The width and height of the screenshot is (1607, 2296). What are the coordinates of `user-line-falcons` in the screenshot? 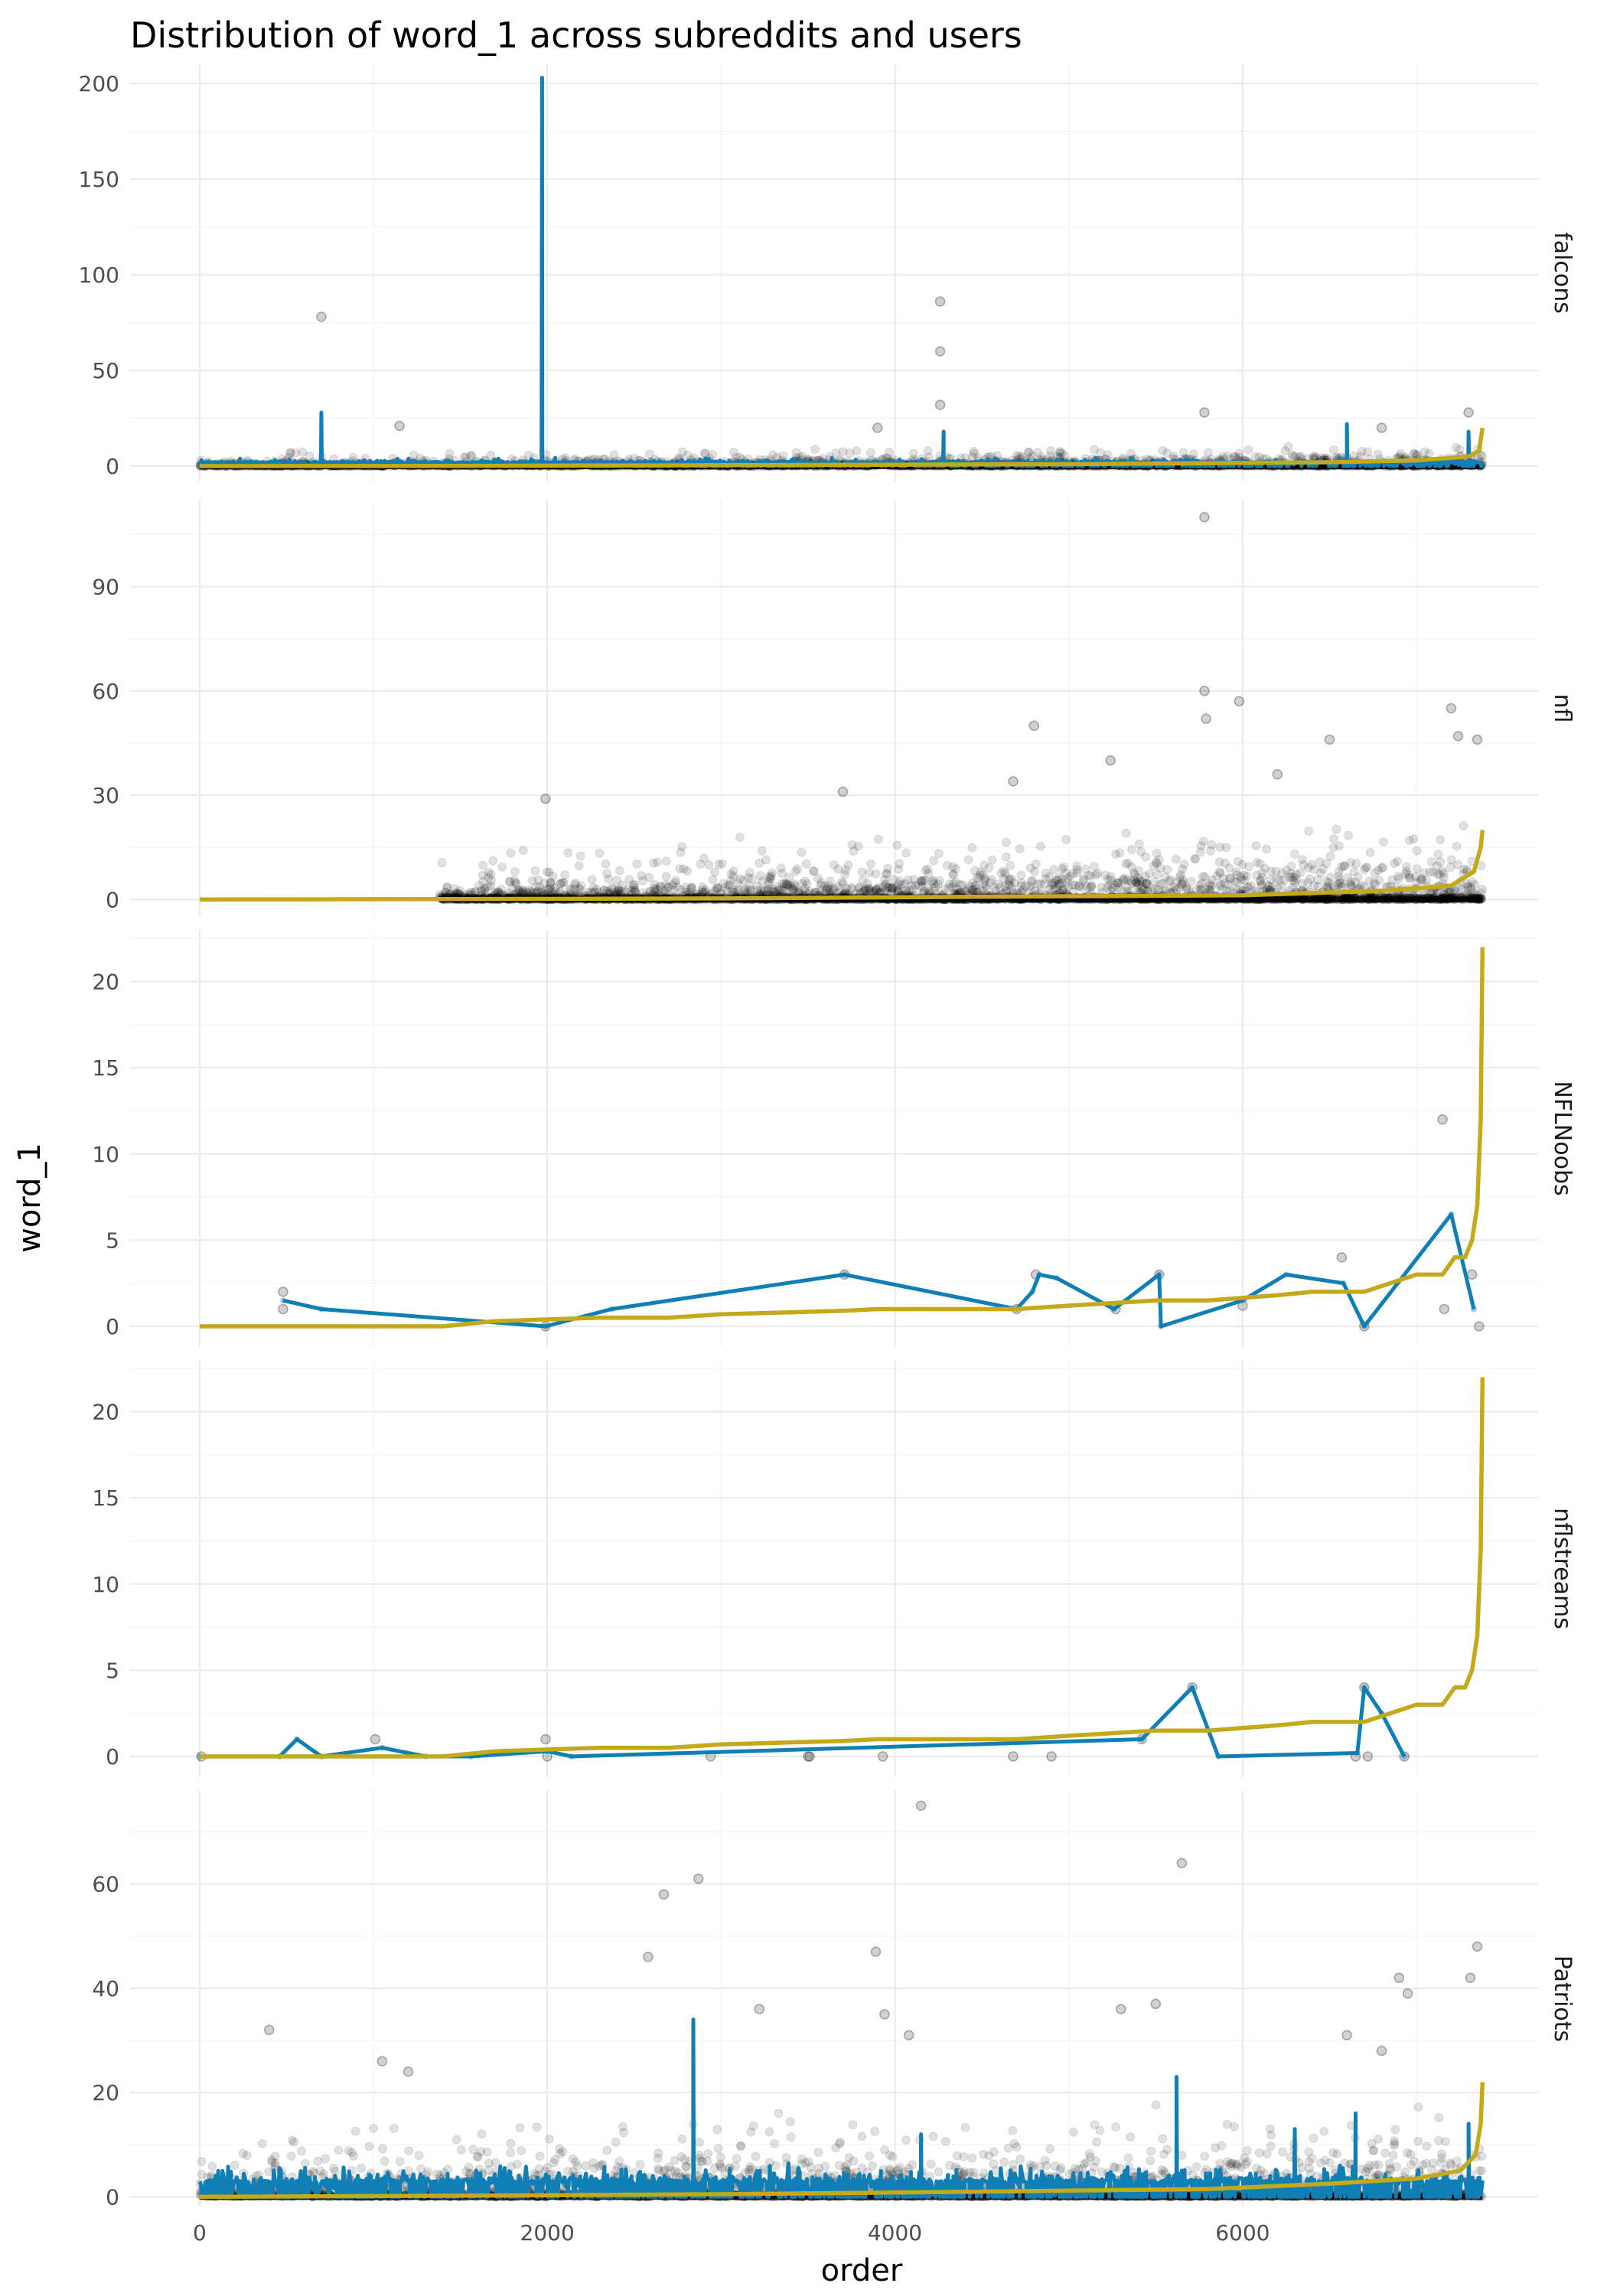 It's located at (841, 272).